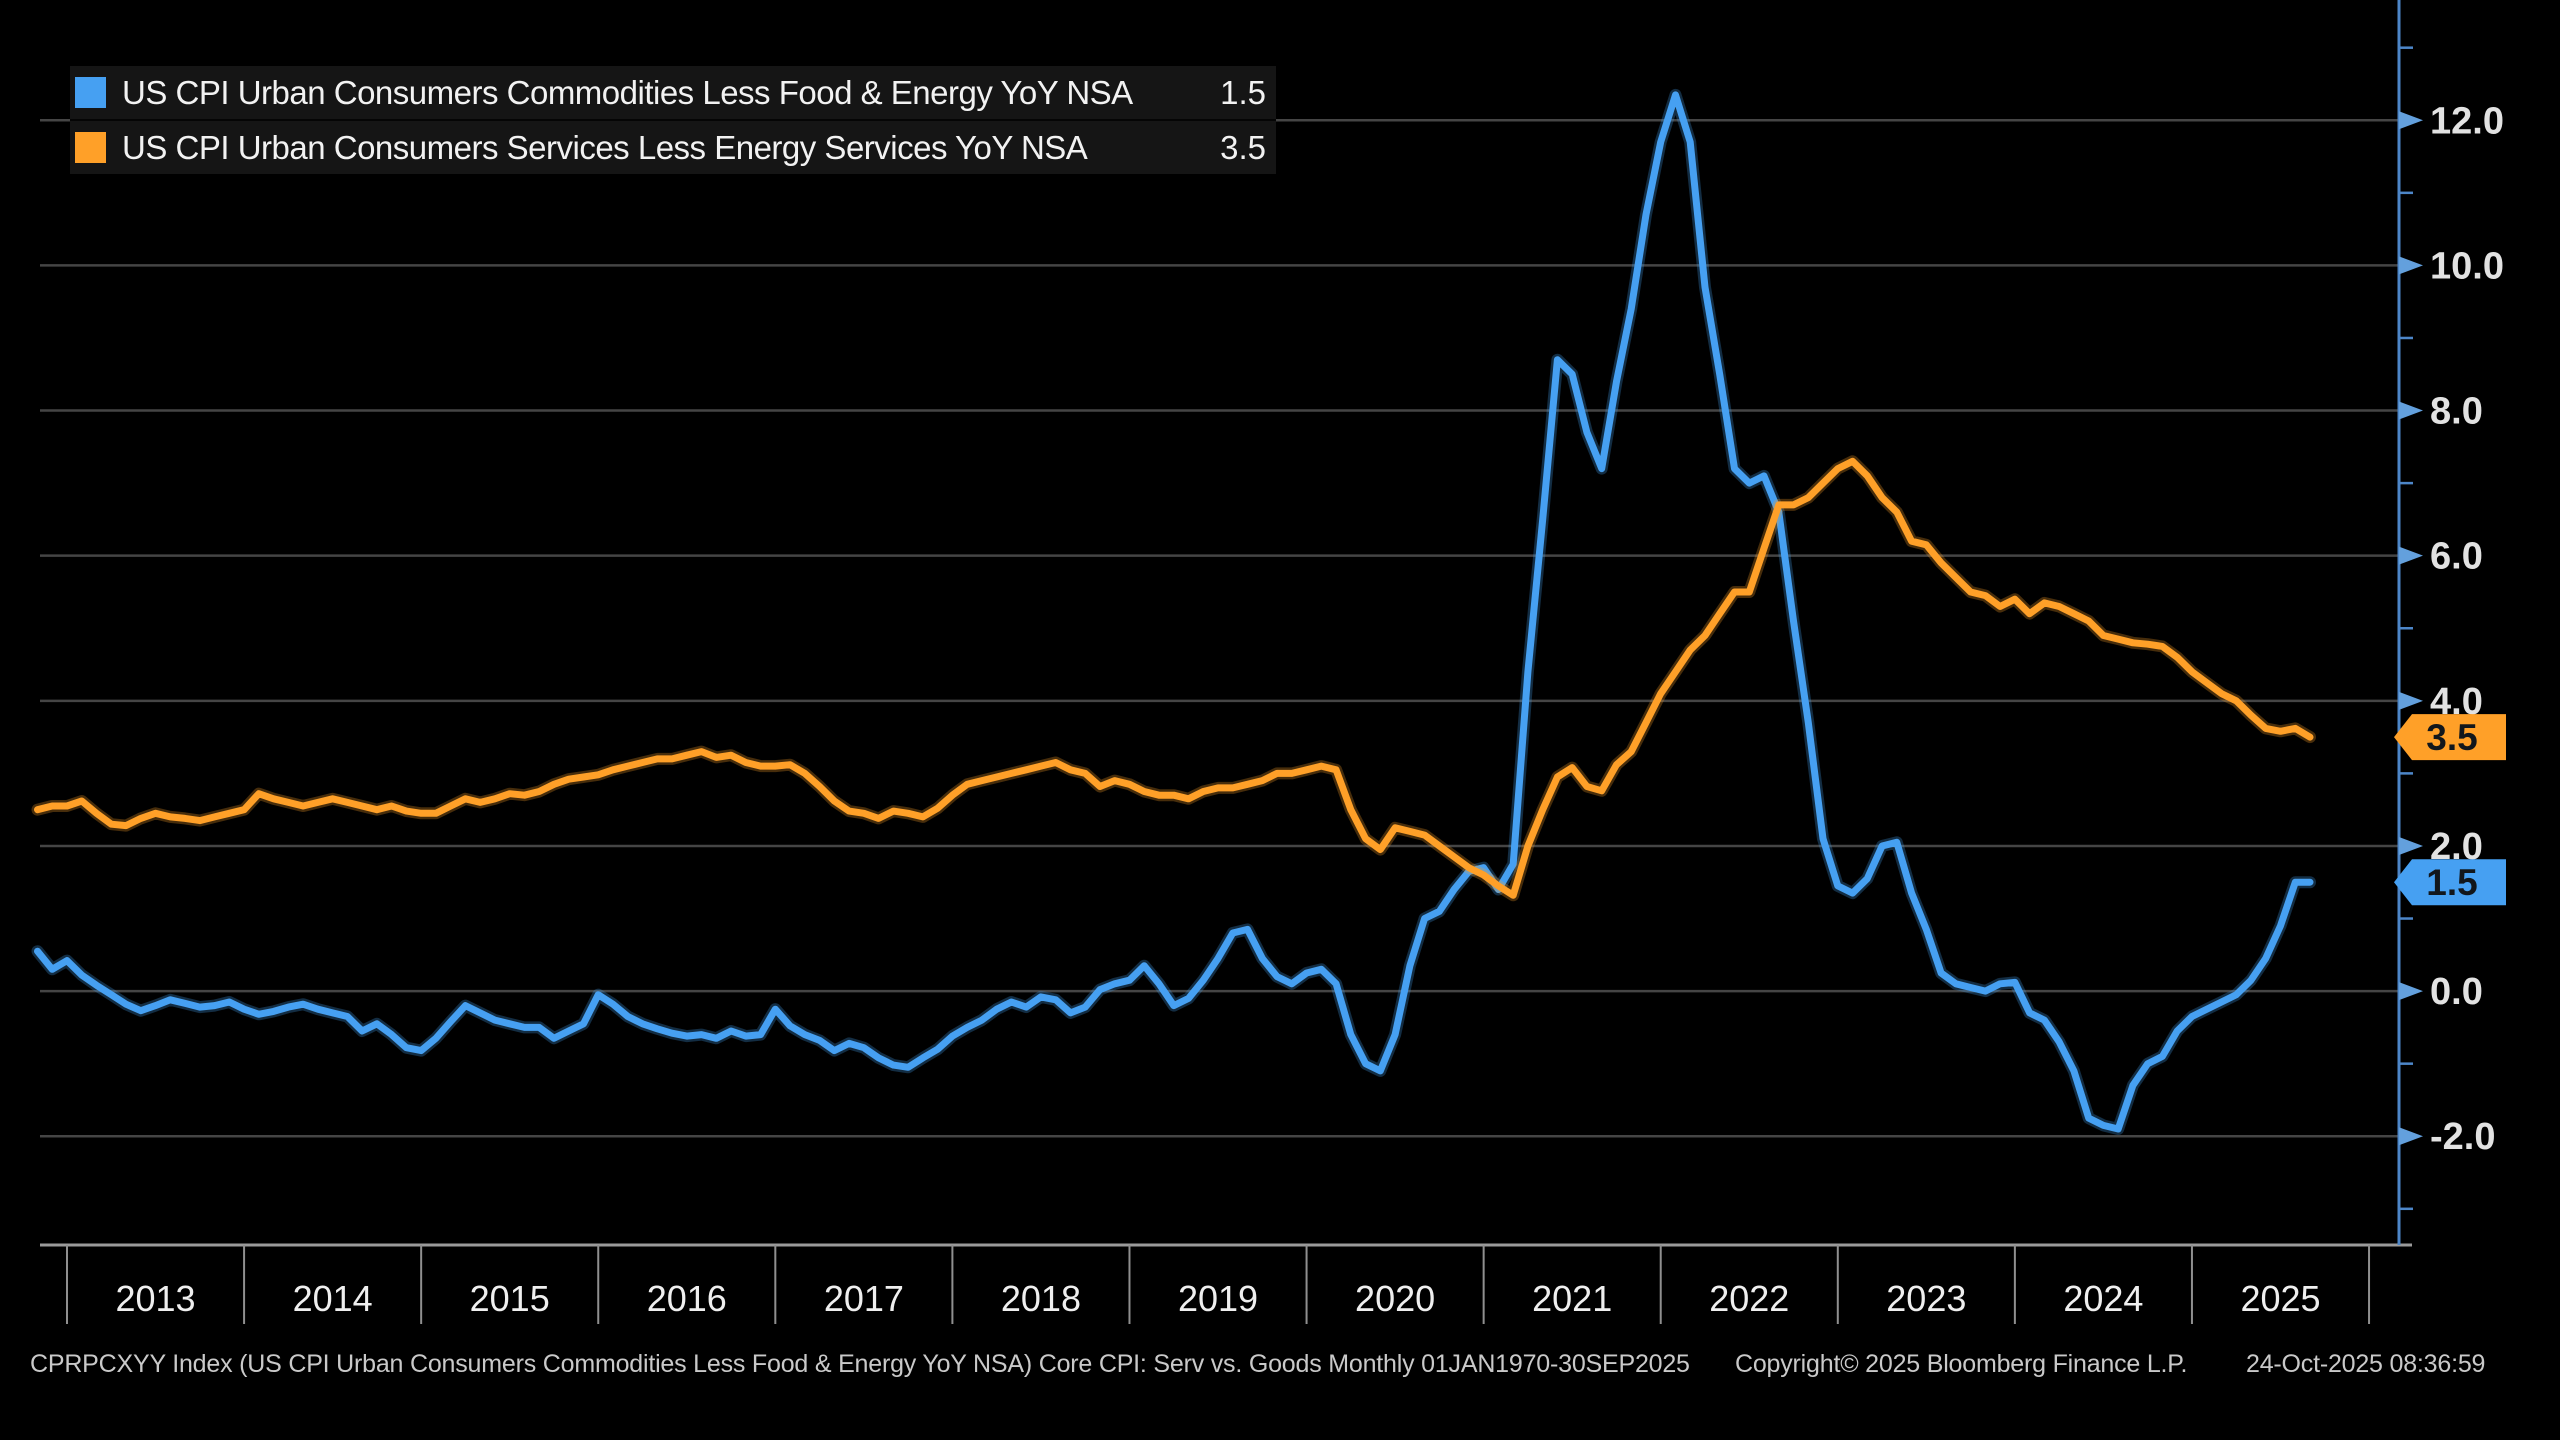 This screenshot has width=2560, height=1440. What do you see at coordinates (1243, 147) in the screenshot?
I see `legend-last-value: 3.5` at bounding box center [1243, 147].